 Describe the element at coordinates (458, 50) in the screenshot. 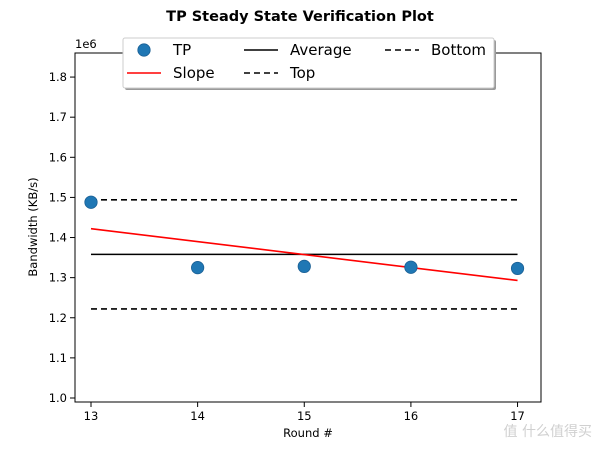

I see `legend-bottom-label: Bottom` at that location.